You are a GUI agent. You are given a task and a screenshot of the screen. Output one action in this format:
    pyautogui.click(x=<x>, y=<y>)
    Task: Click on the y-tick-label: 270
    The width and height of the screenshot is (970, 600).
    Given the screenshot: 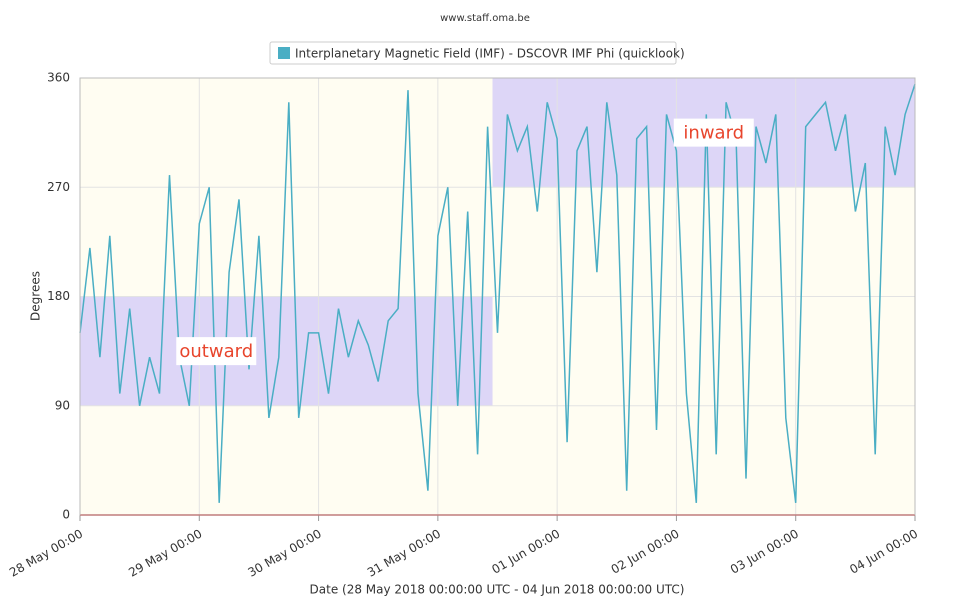 What is the action you would take?
    pyautogui.click(x=58, y=187)
    